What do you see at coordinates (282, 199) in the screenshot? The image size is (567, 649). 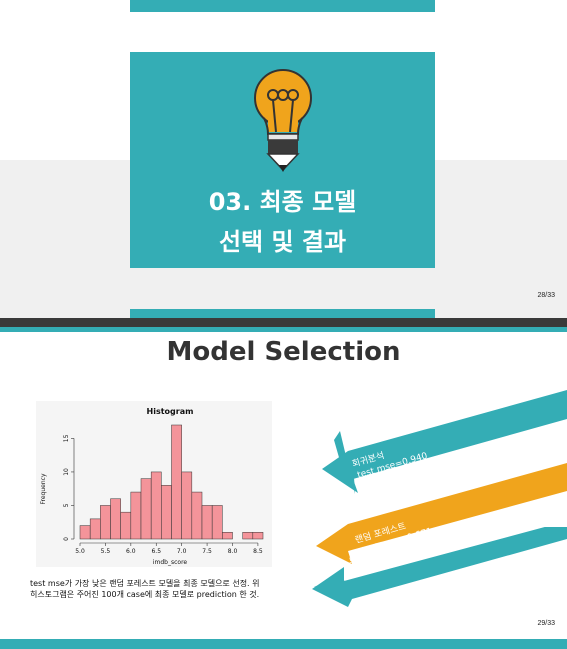 I see `section-title-line1: 03. 최종 모델` at bounding box center [282, 199].